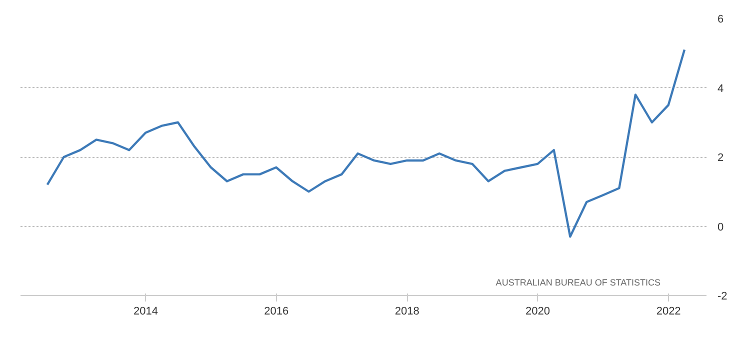 This screenshot has height=340, width=730. Describe the element at coordinates (721, 158) in the screenshot. I see `y-tick-label: 2` at that location.